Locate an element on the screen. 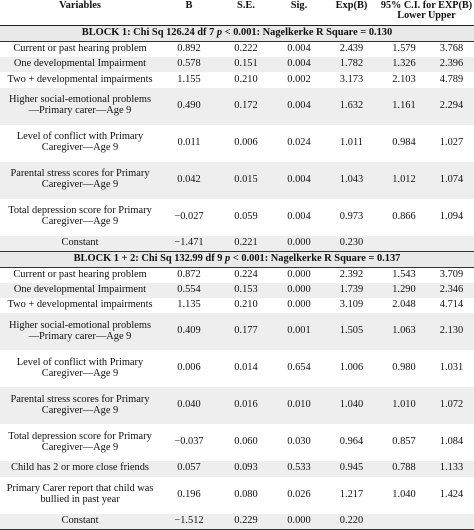 Image resolution: width=474 pixels, height=530 pixels. cell-expb: 1.217 is located at coordinates (351, 494).